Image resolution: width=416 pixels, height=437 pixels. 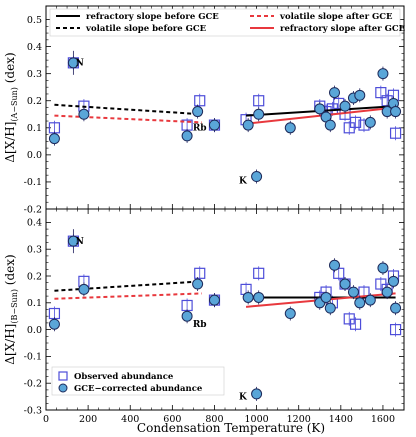 What do you see at coordinates (33, 410) in the screenshot?
I see `y-tick-label: -0.3` at bounding box center [33, 410].